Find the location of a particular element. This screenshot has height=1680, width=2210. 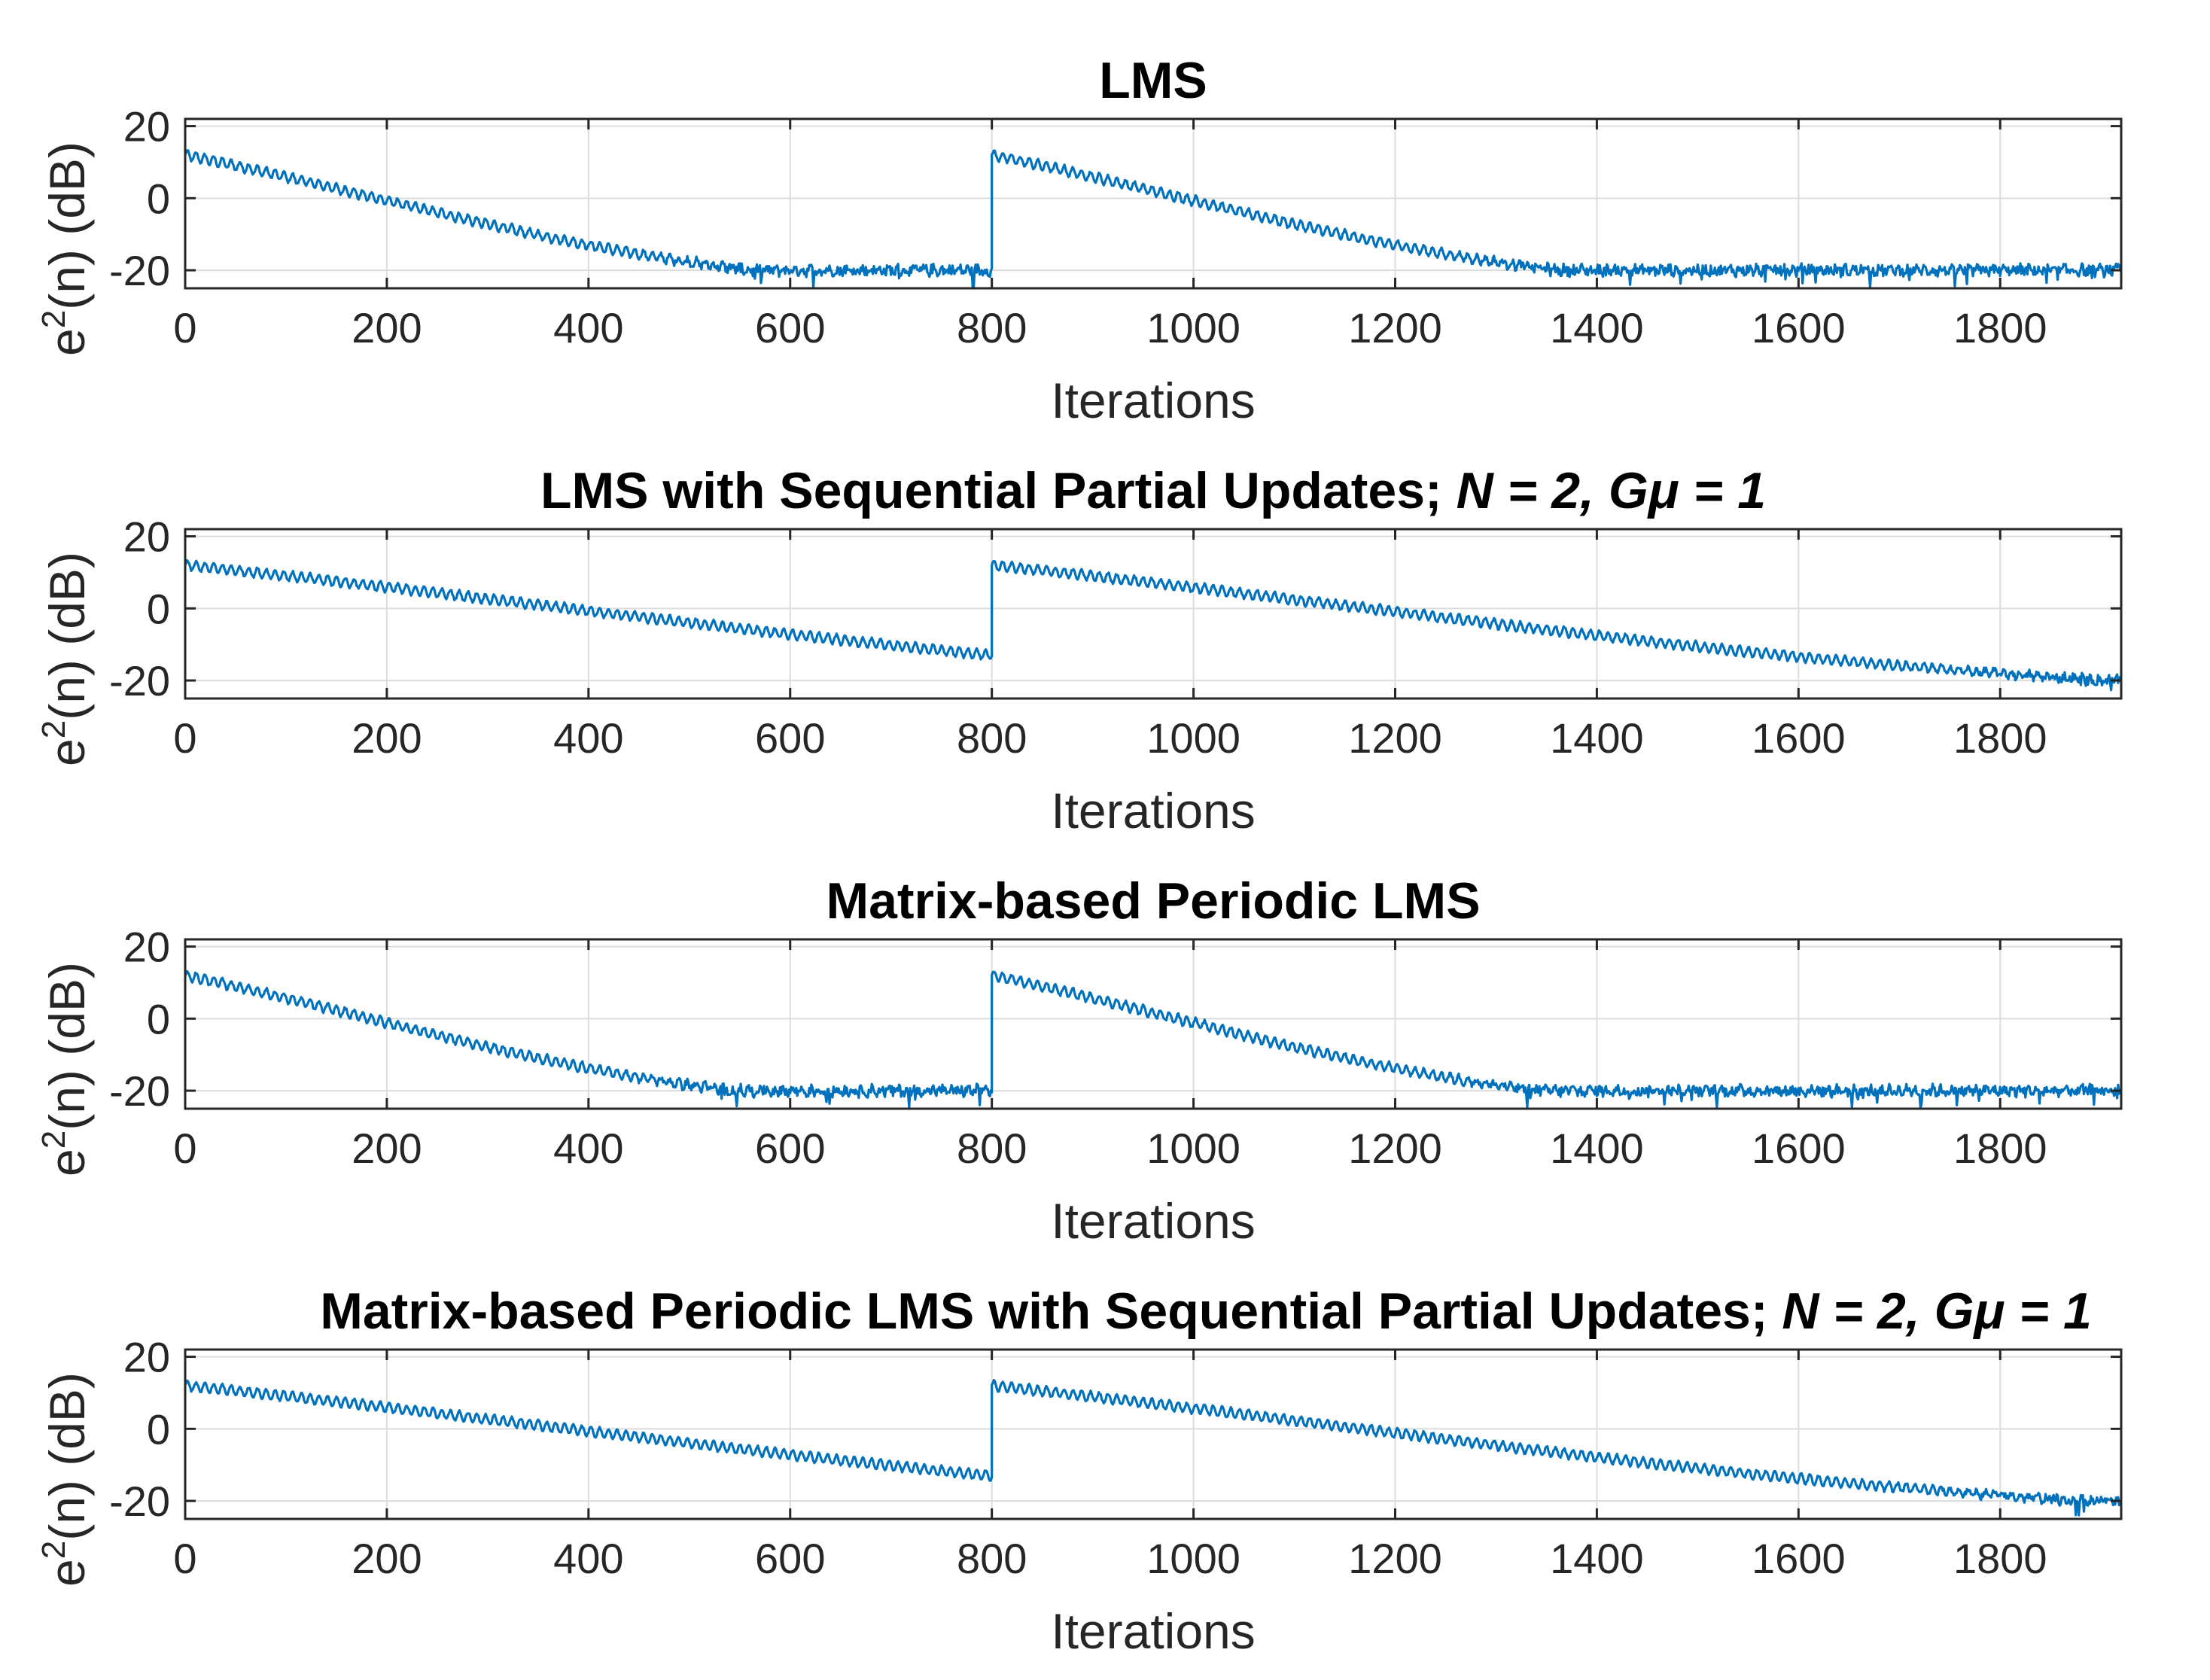

chart-title-text: Matrix-based Periodic LMS is located at coordinates (1153, 901).